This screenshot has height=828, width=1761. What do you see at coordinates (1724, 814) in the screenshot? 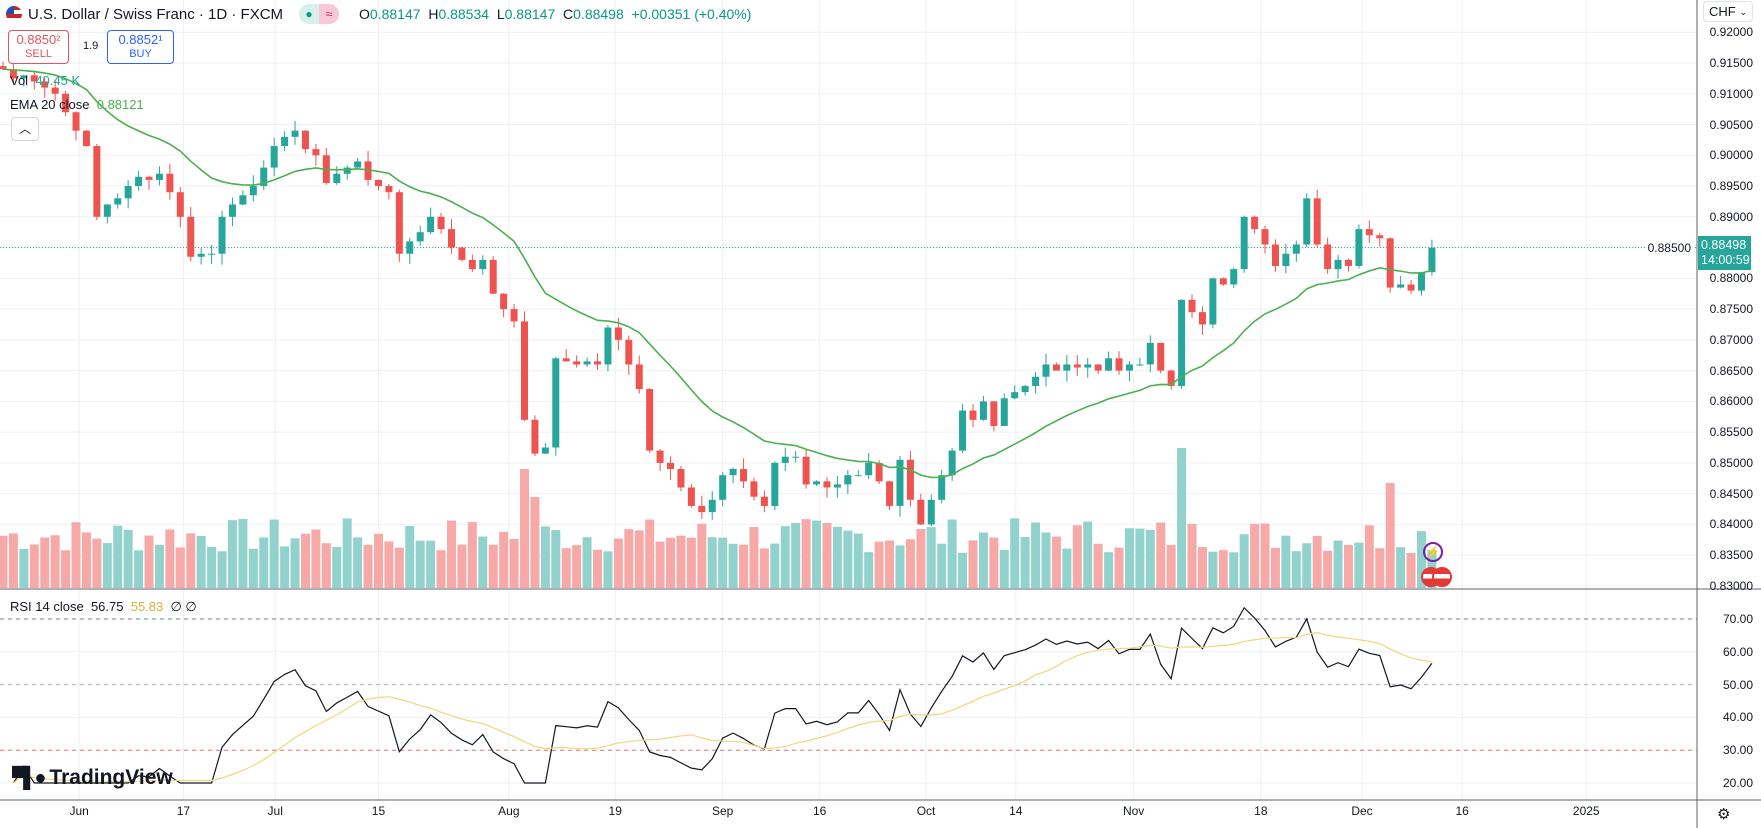
I see `chart-settings-icon: ⚙` at bounding box center [1724, 814].